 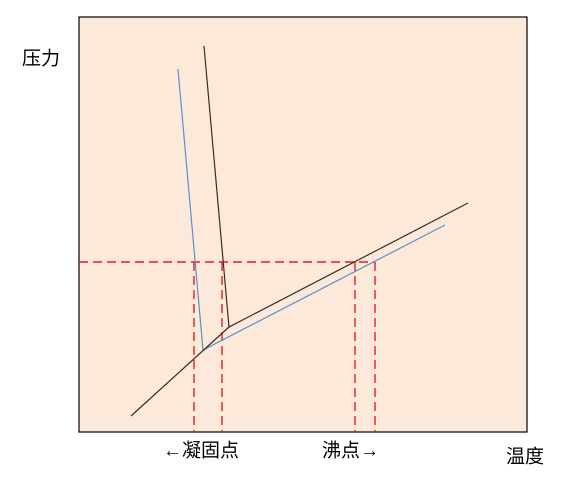 What do you see at coordinates (41, 58) in the screenshot?
I see `y-axis-label: 压力` at bounding box center [41, 58].